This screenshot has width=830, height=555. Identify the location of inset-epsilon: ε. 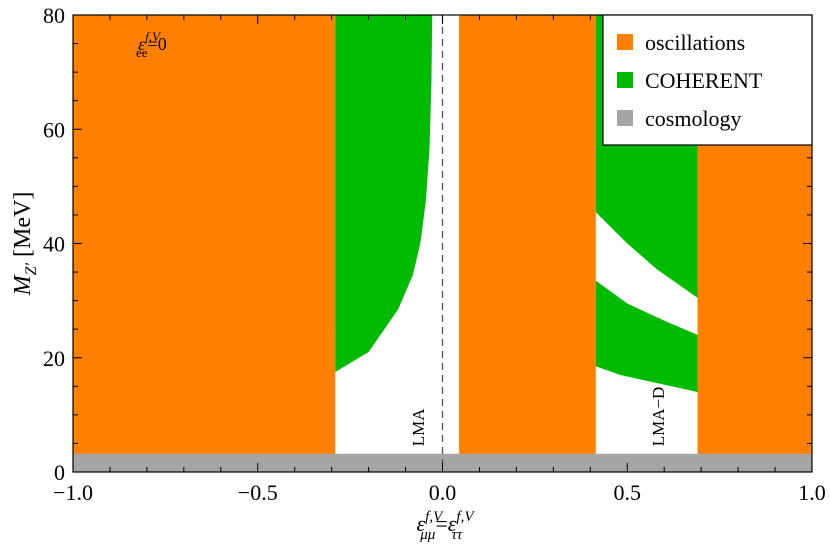
(142, 44).